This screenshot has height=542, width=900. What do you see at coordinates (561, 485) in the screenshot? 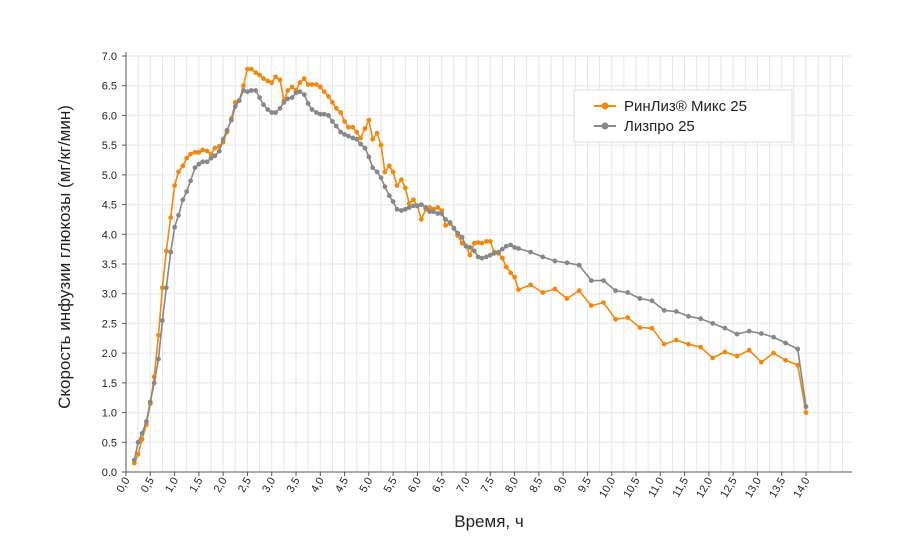
I see `x-tick-label: 9,0` at bounding box center [561, 485].